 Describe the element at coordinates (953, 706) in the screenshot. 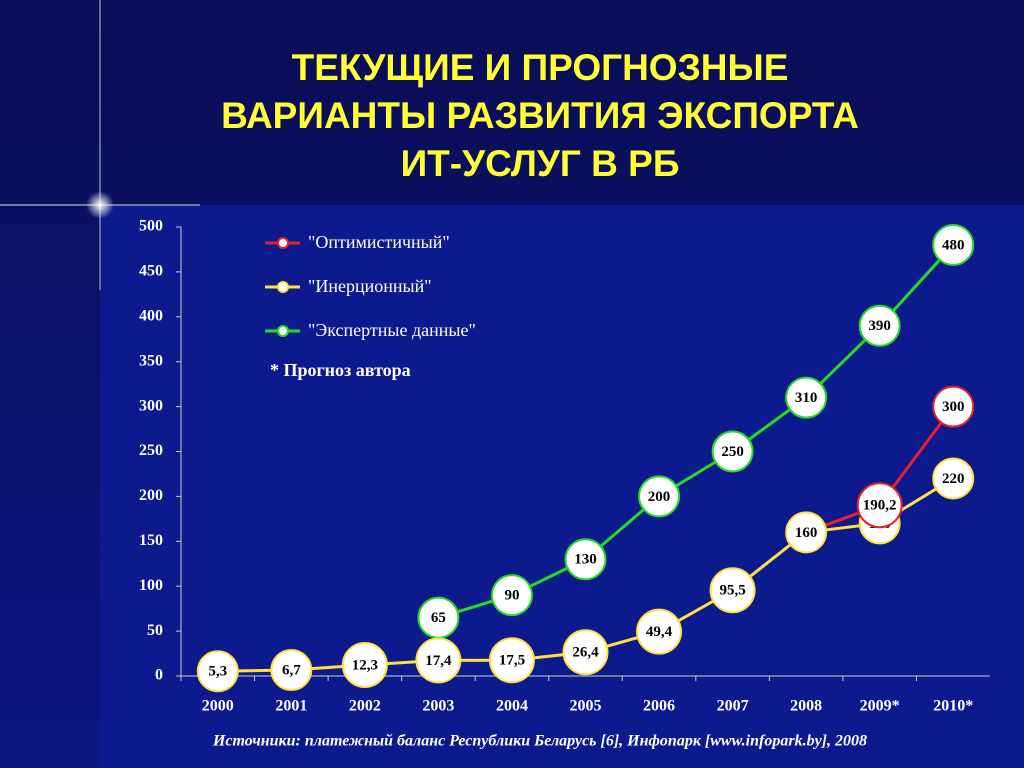

I see `x-tick-label: 2010*` at that location.